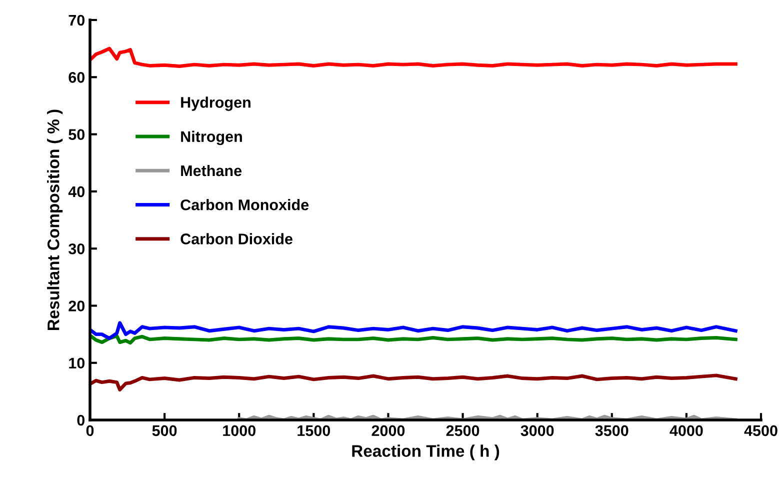 Image resolution: width=779 pixels, height=482 pixels. Describe the element at coordinates (686, 430) in the screenshot. I see `x-tick-label: 4000` at that location.